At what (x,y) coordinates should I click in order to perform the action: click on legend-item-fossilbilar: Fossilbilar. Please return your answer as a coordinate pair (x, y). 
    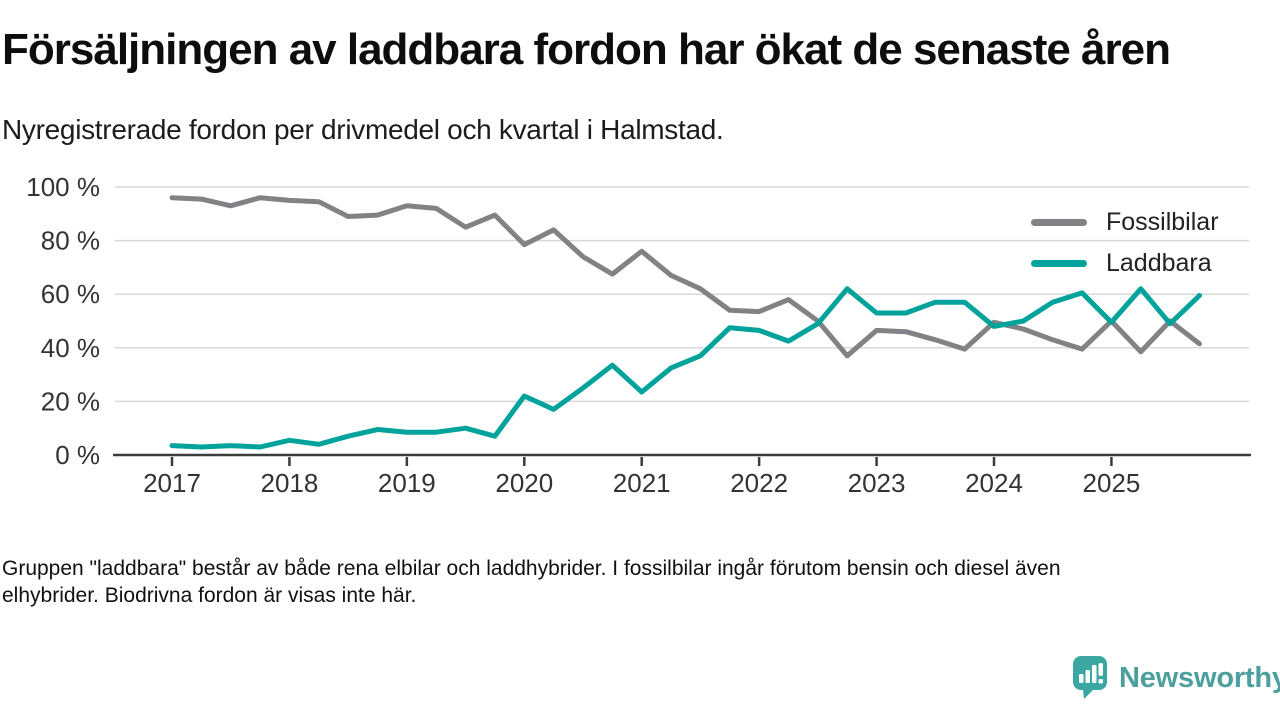
    Looking at the image, I should click on (1127, 222).